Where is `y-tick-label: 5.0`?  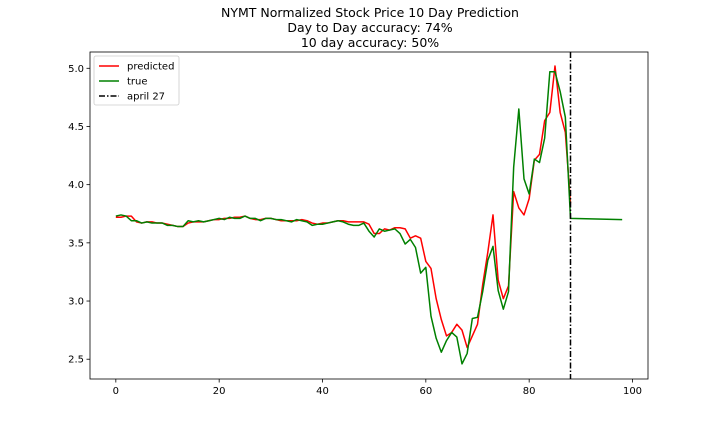
y-tick-label: 5.0 is located at coordinates (76, 69).